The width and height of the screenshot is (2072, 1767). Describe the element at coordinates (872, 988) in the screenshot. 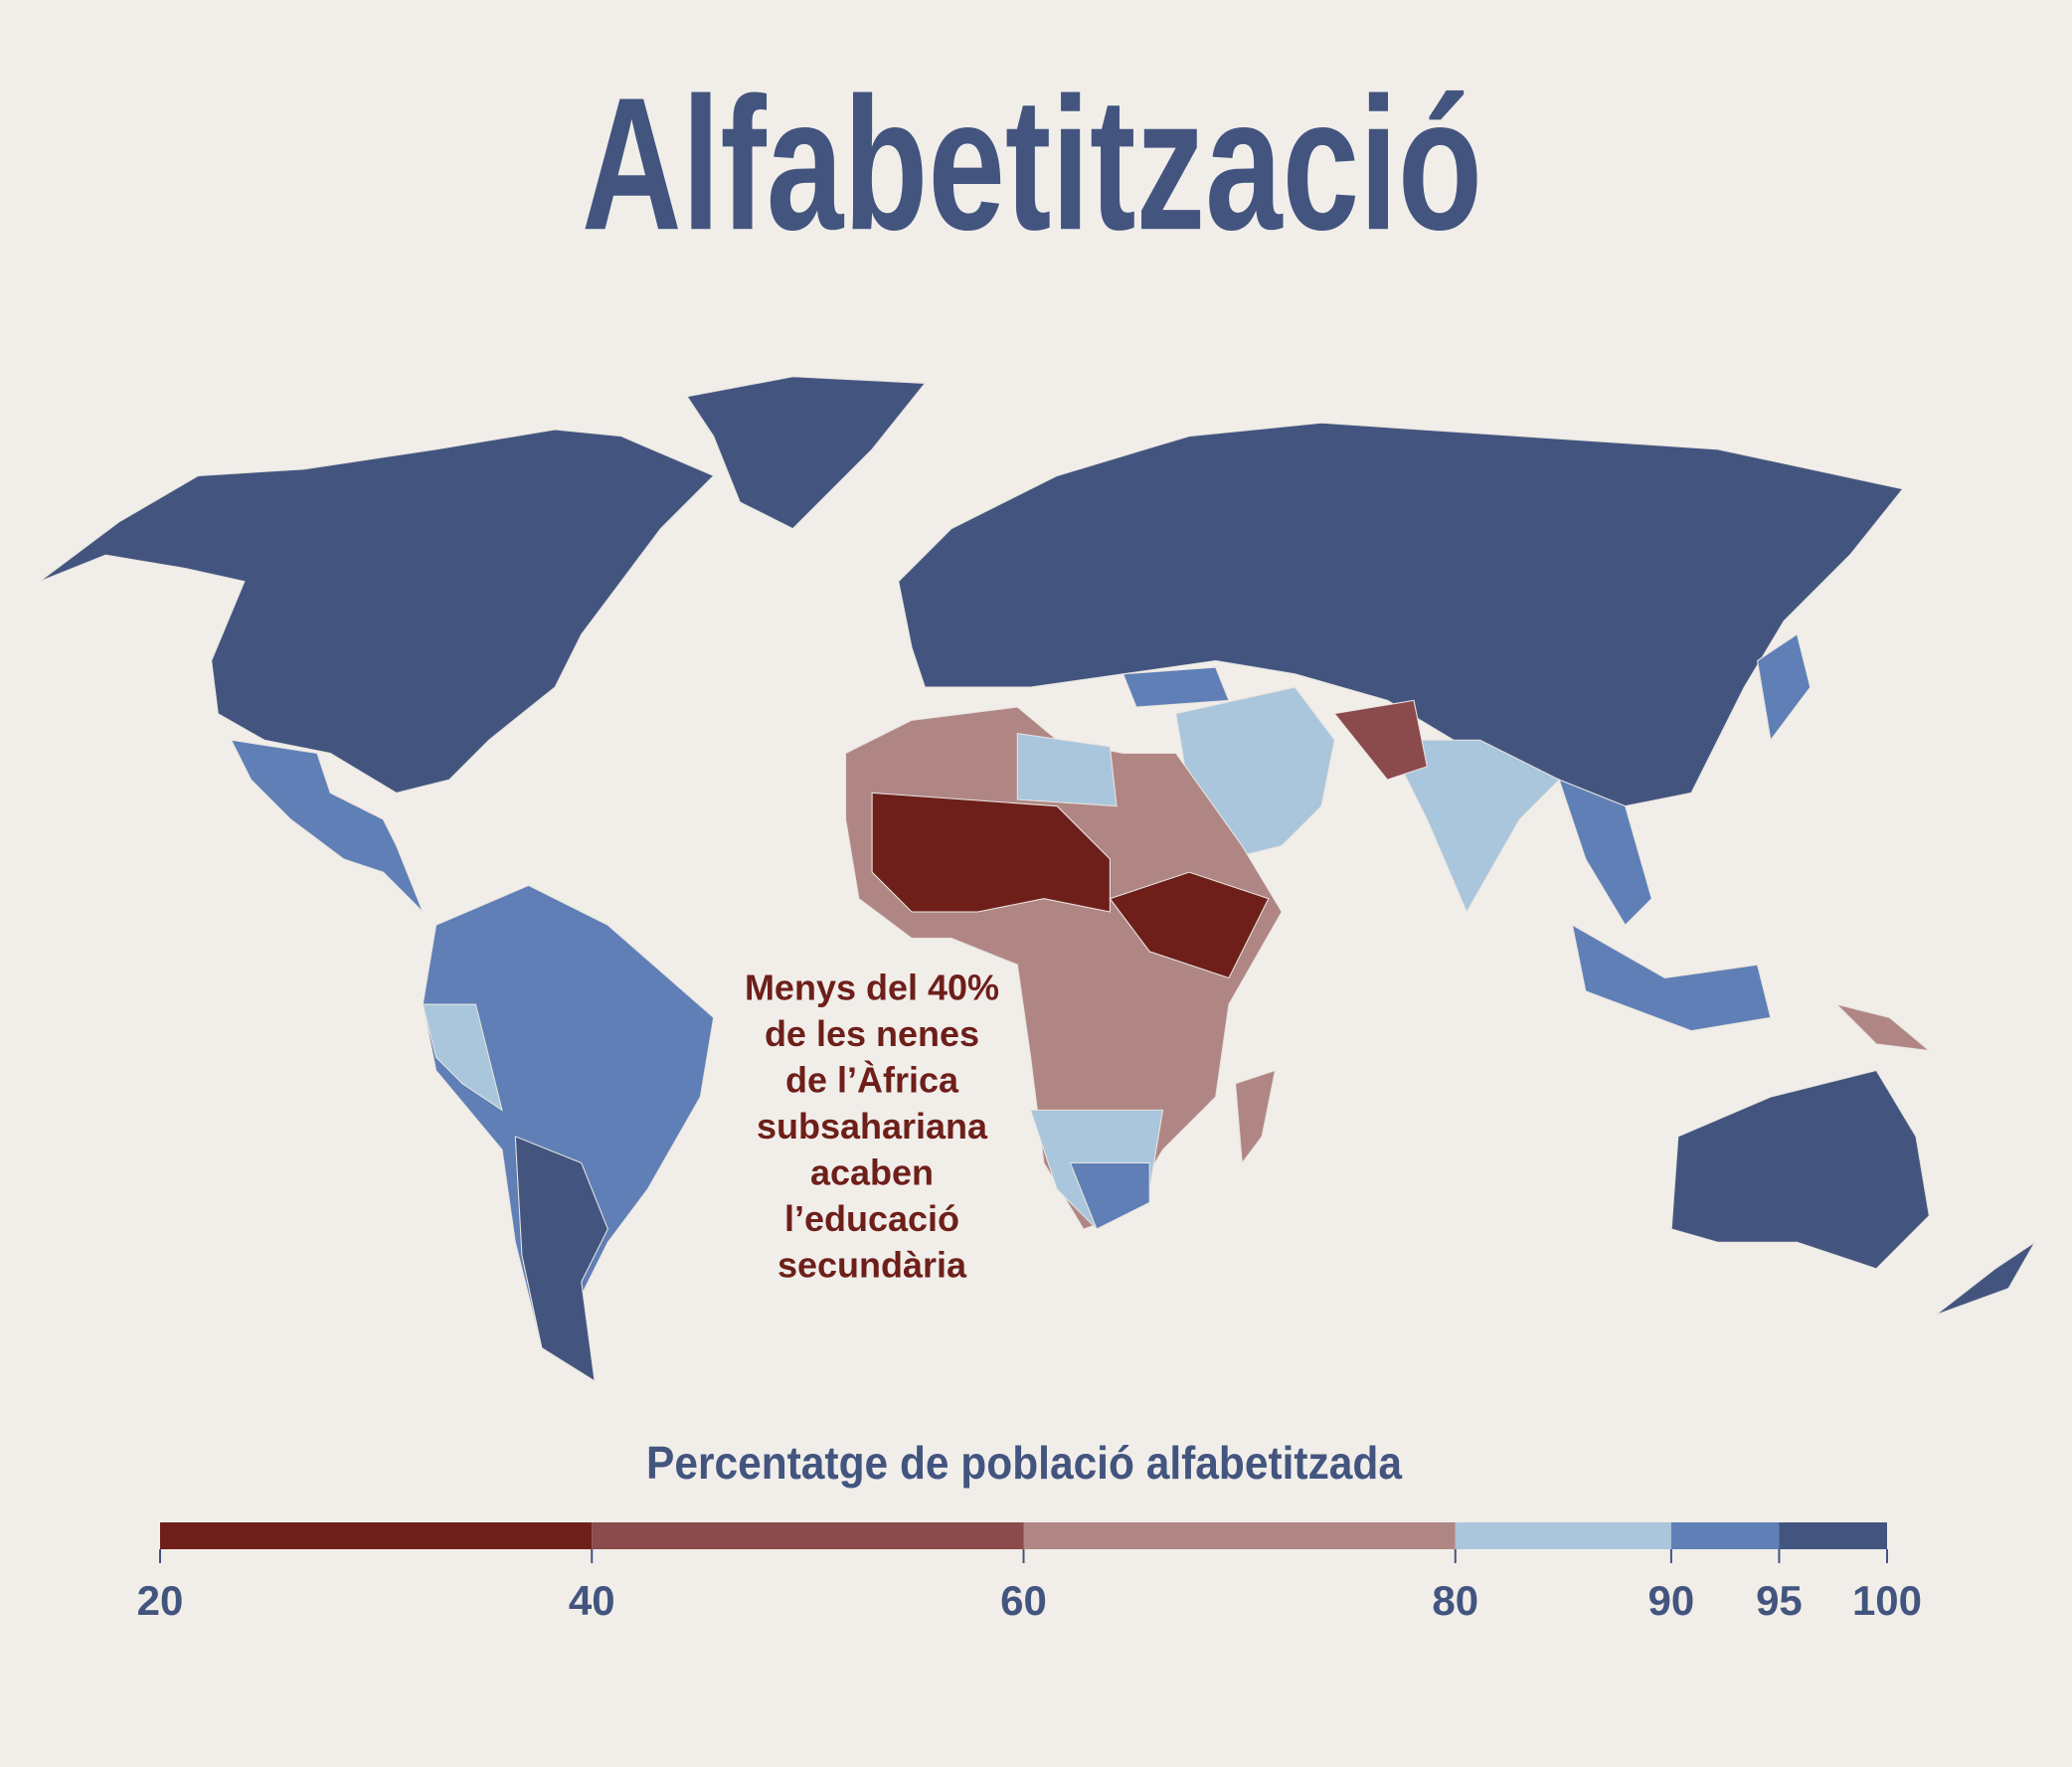

I see `annotation-line: Menys del 40%` at that location.